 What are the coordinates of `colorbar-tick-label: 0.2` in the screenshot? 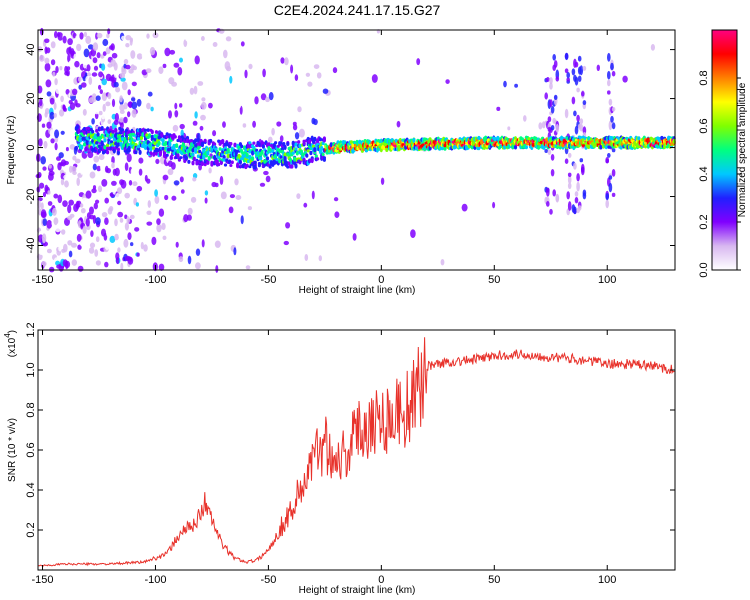 It's located at (704, 221).